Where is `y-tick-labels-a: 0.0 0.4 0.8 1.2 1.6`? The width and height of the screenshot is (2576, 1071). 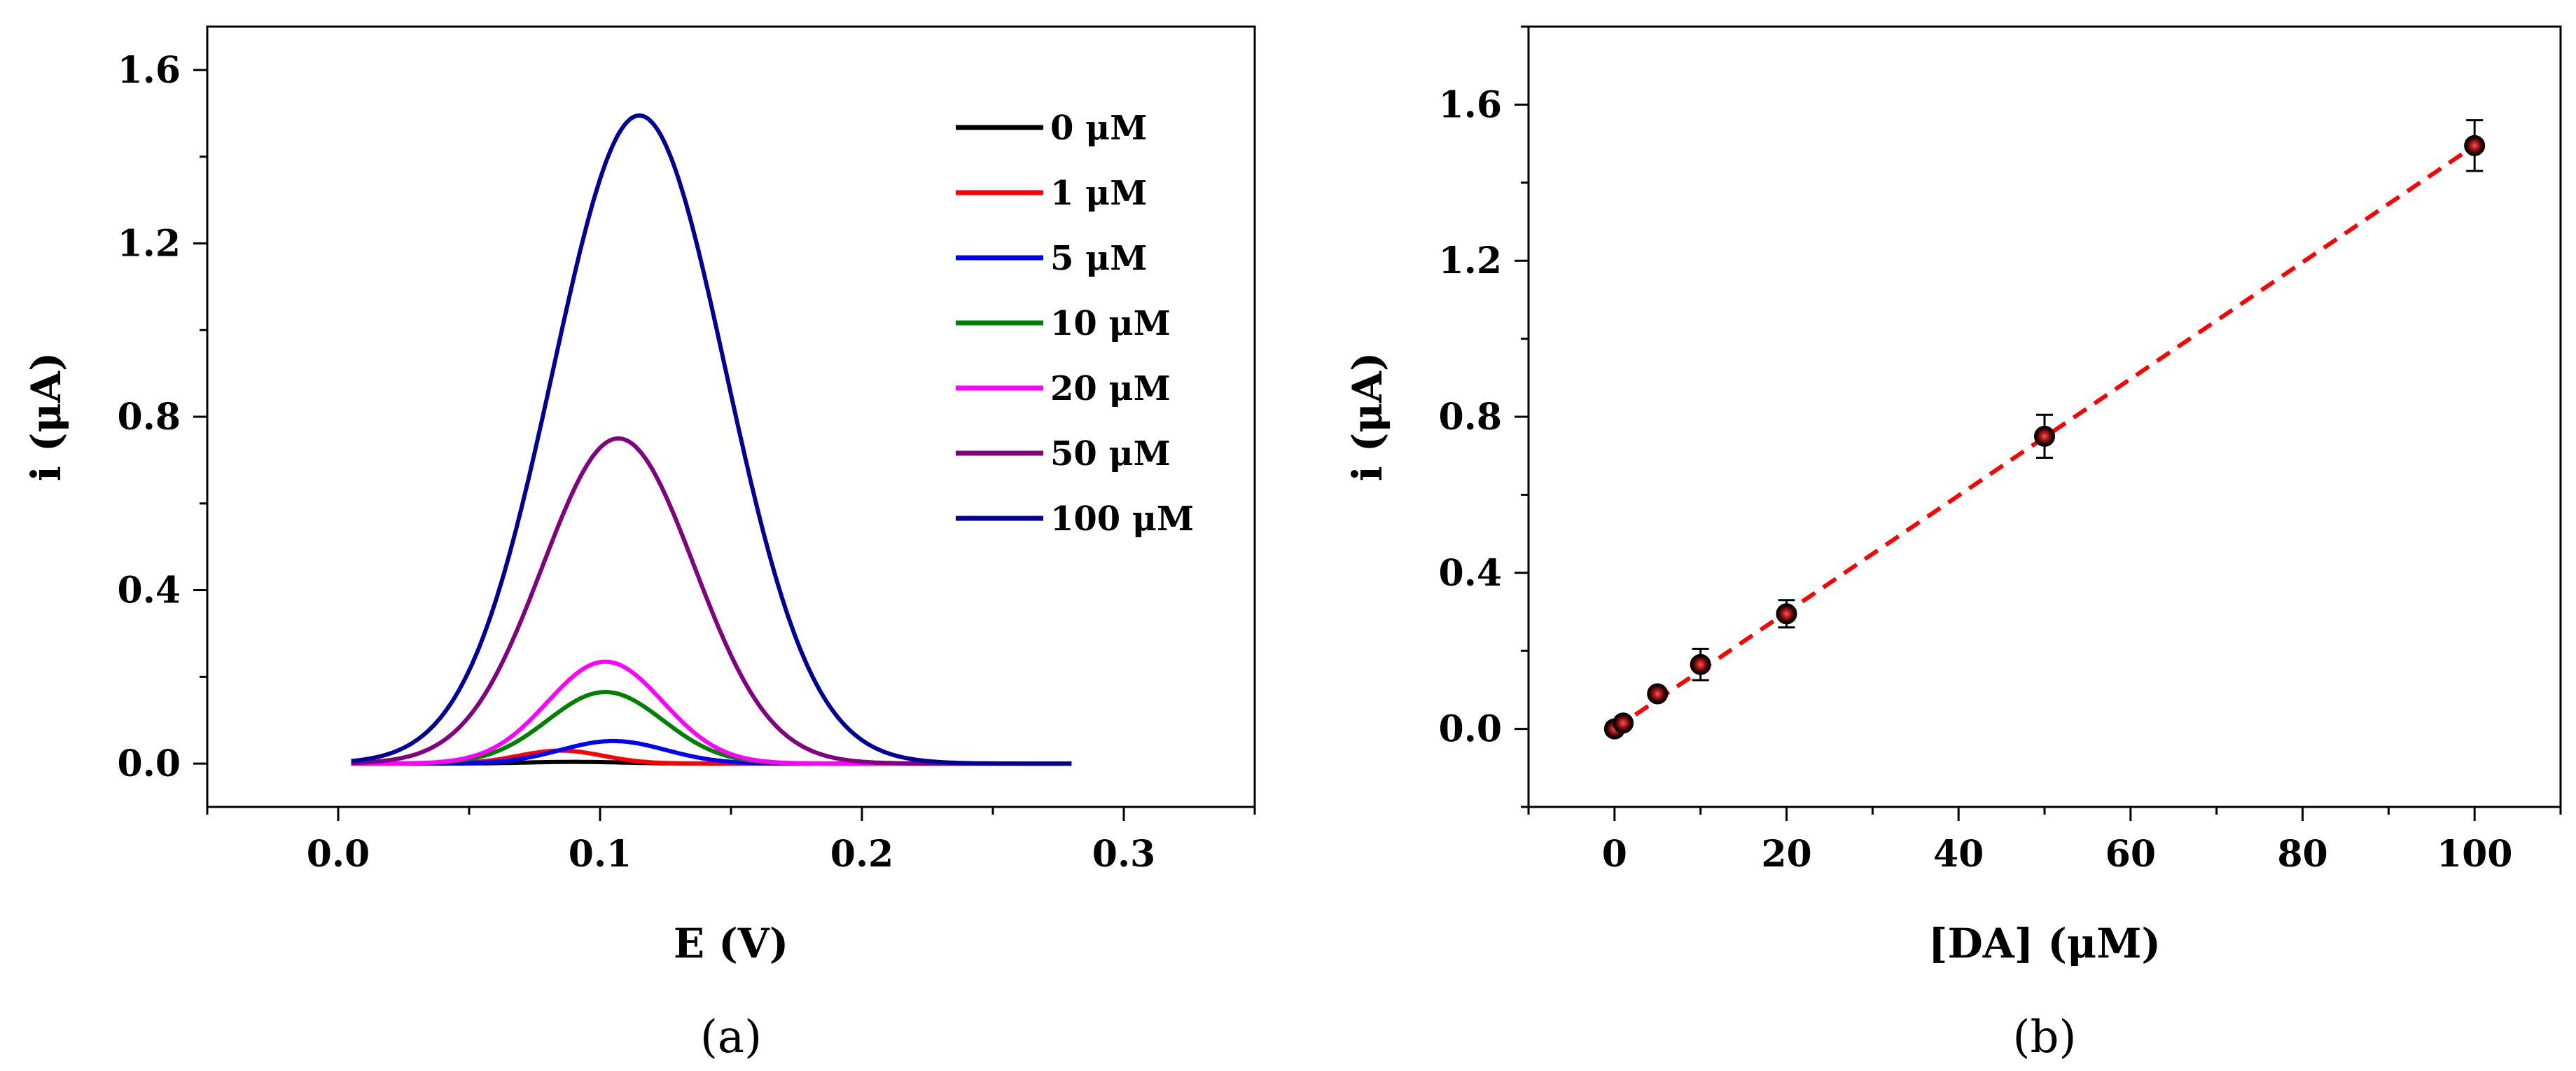 y-tick-labels-a: 0.0 0.4 0.8 1.2 1.6 is located at coordinates (149, 417).